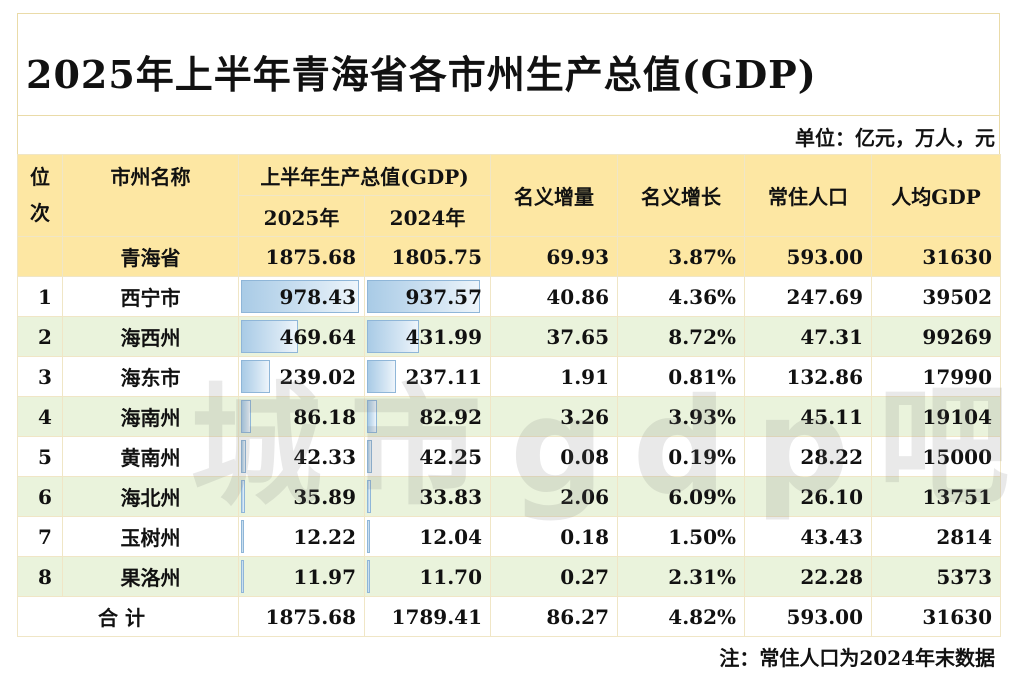  What do you see at coordinates (324, 416) in the screenshot?
I see `gdp-value: 86.18` at bounding box center [324, 416].